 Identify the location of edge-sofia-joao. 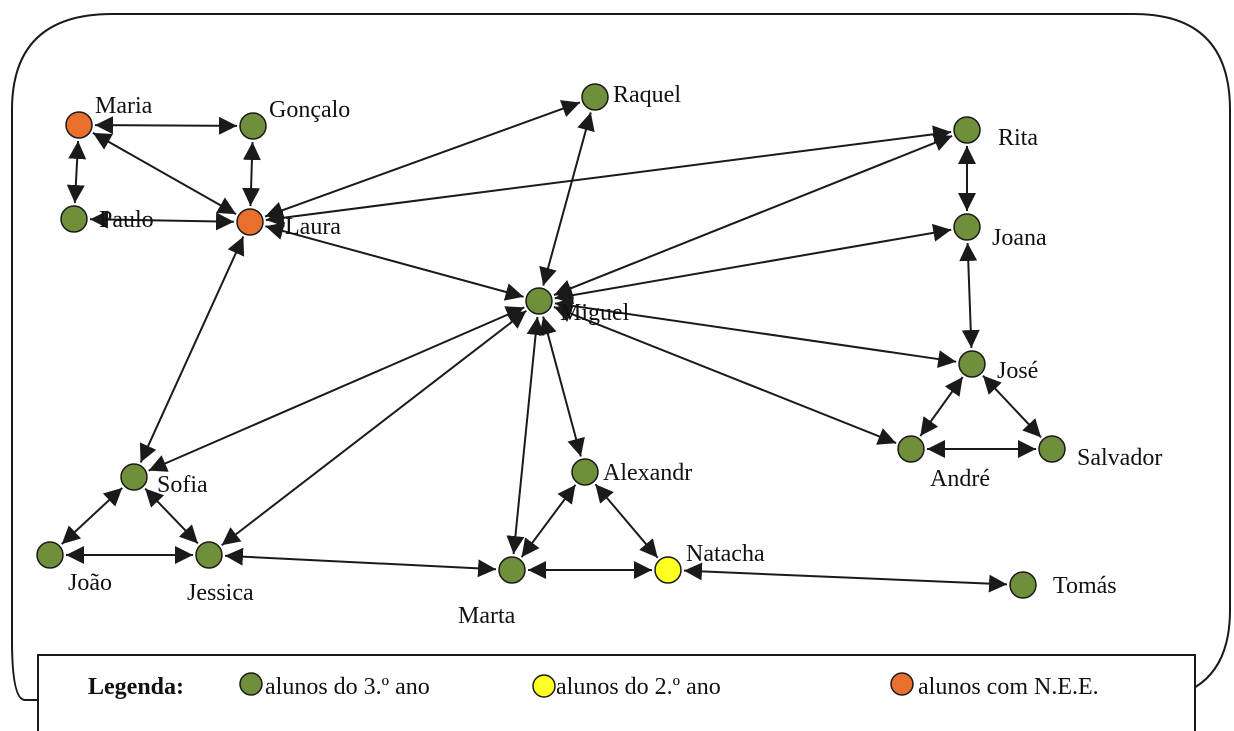
(92, 516).